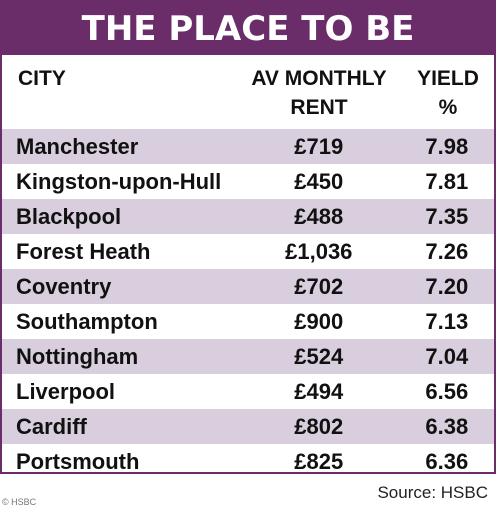  What do you see at coordinates (83, 251) in the screenshot?
I see `city-cell: Forest Heath` at bounding box center [83, 251].